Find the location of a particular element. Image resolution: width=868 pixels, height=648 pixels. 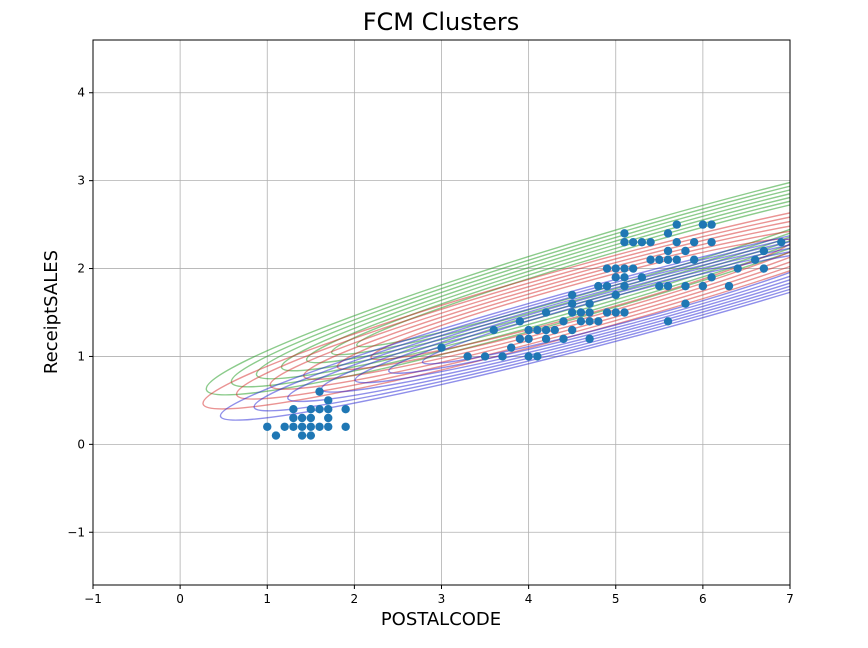

y-axis-ticks: −1 0 1 2 3 4 is located at coordinates (80, 312).